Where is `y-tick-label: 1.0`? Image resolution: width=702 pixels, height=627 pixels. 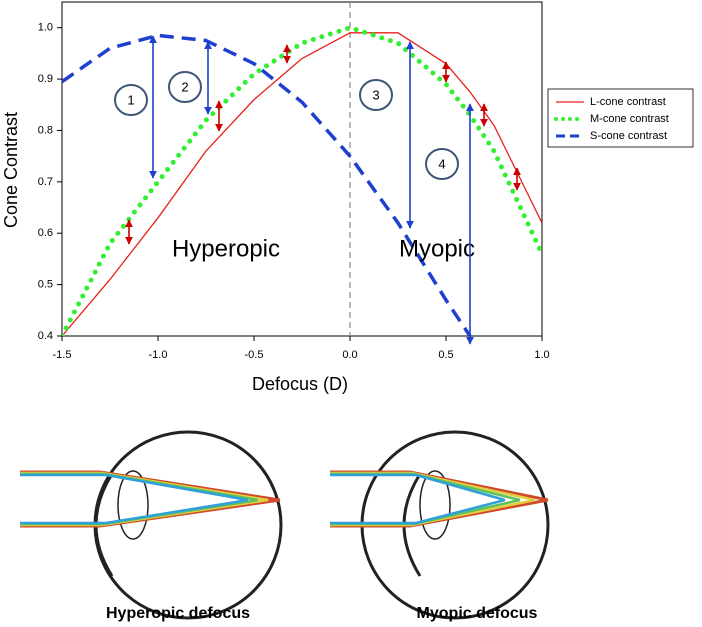
y-tick-label: 1.0 is located at coordinates (45, 28).